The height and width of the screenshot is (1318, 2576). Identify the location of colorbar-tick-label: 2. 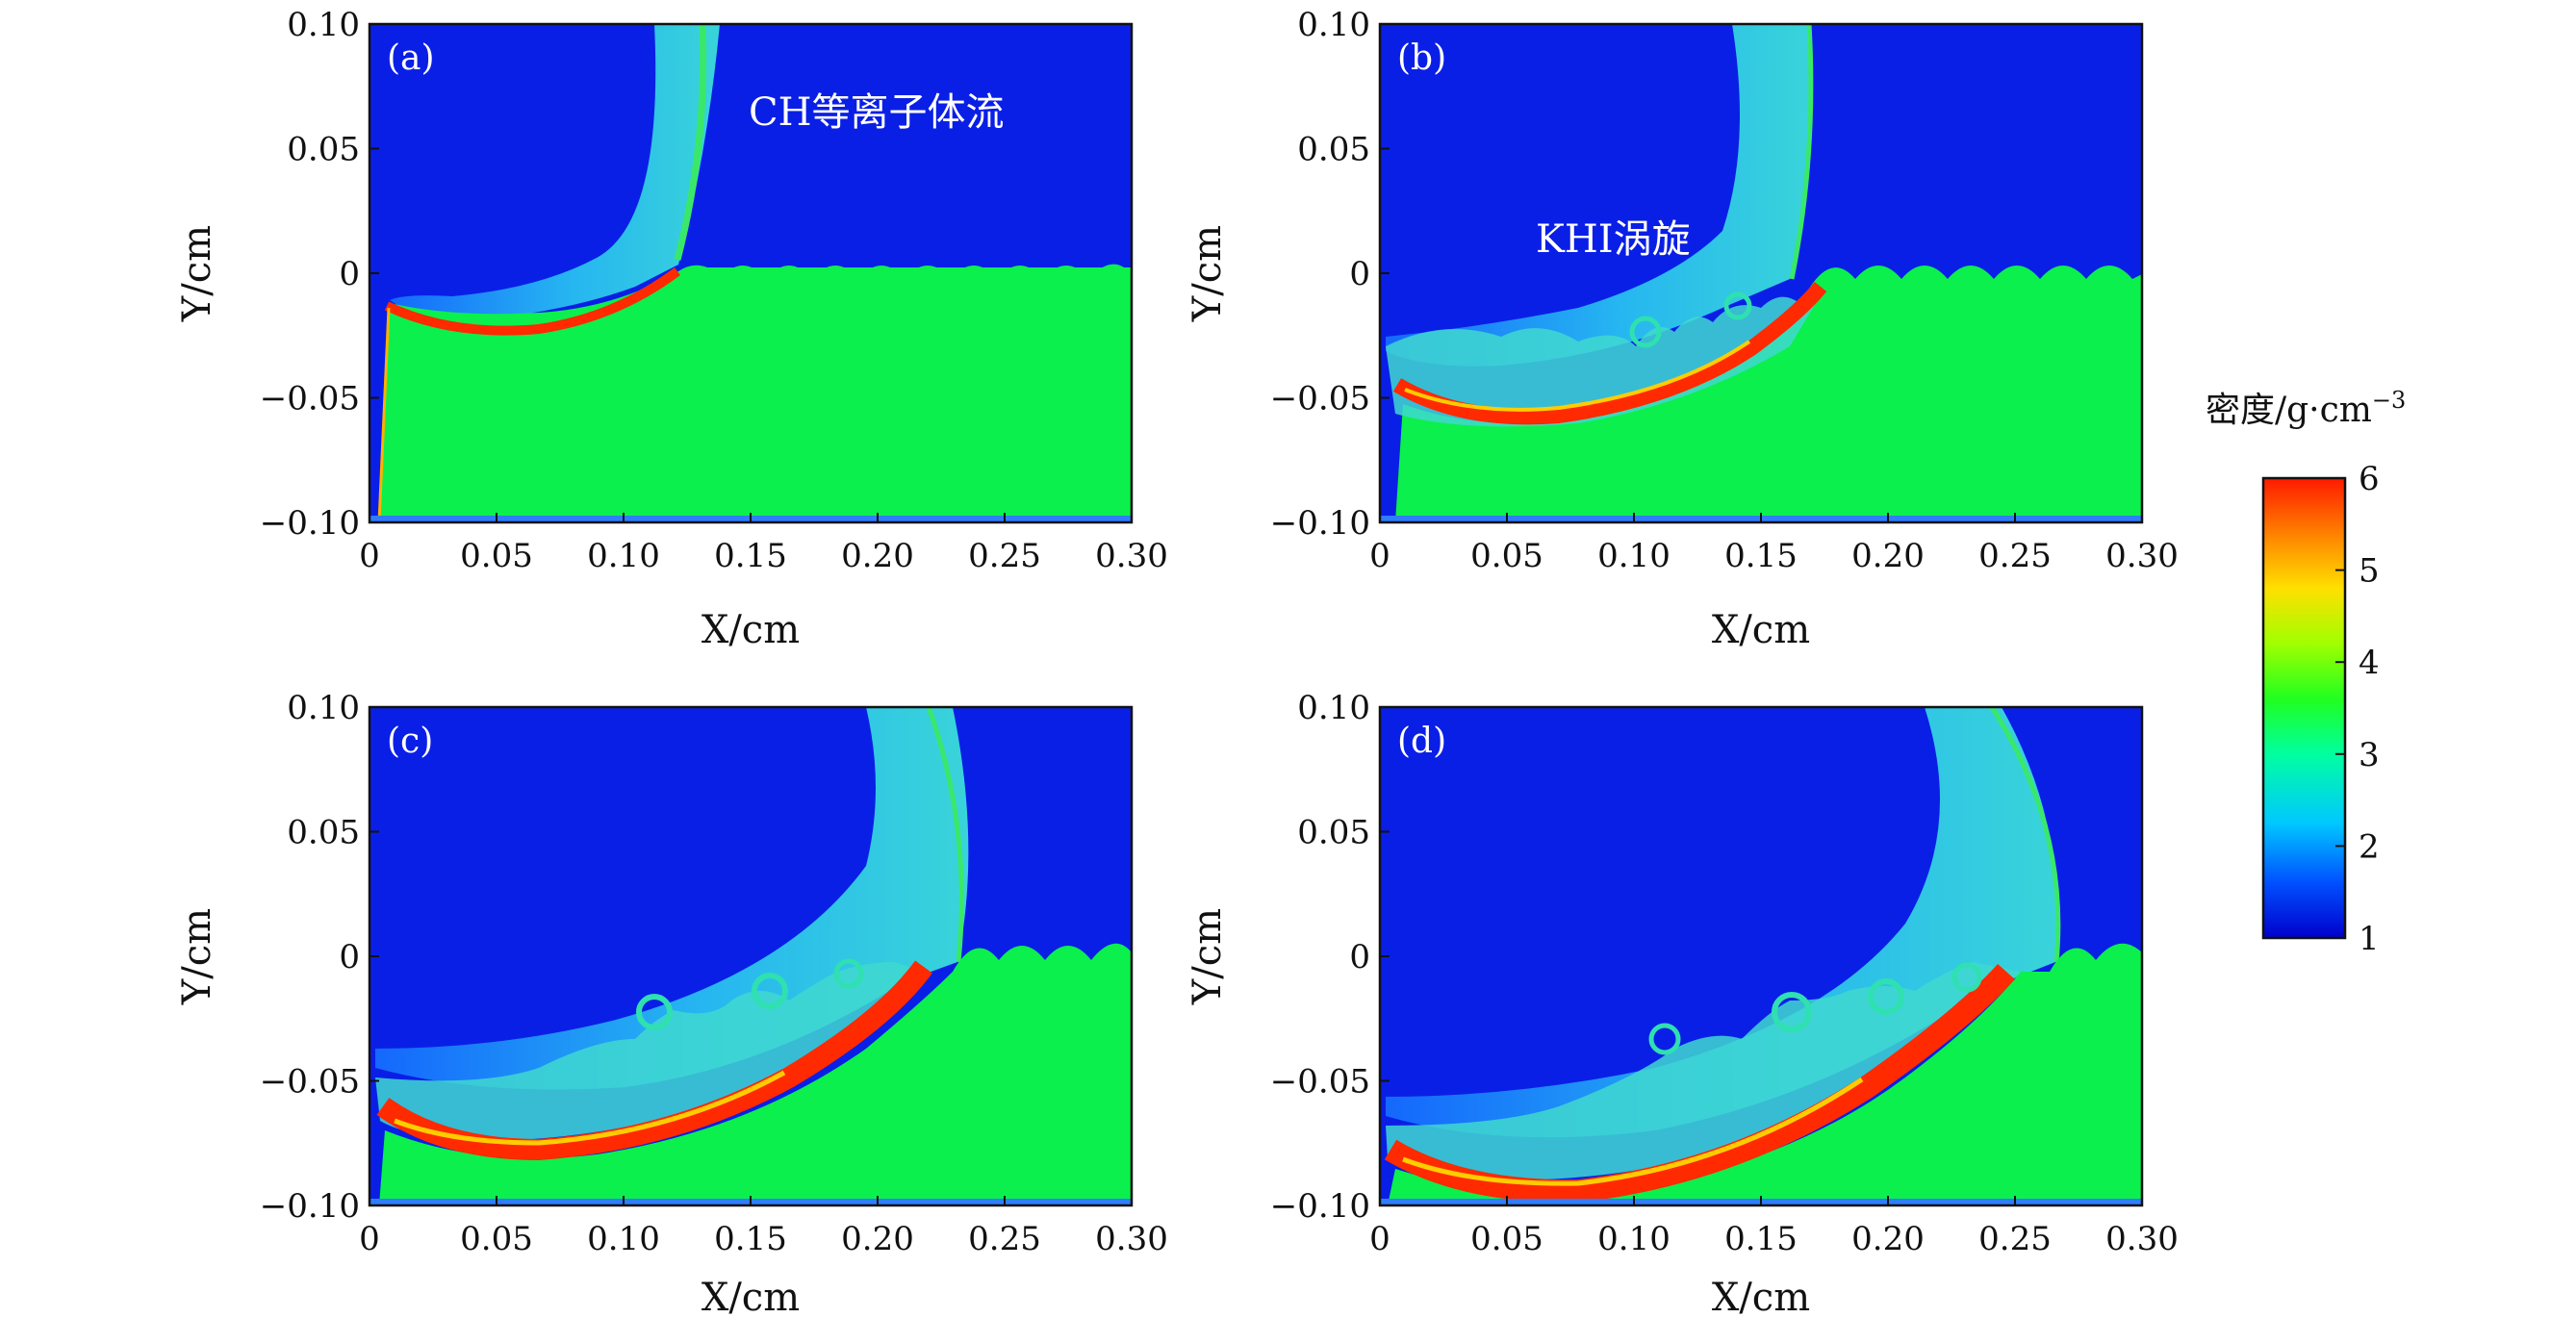
(2369, 846).